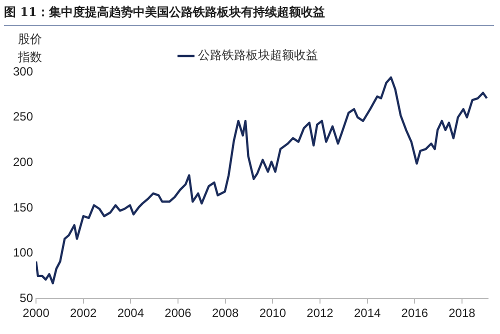 This screenshot has width=500, height=334. I want to click on x-tick-label: 2002, so click(84, 313).